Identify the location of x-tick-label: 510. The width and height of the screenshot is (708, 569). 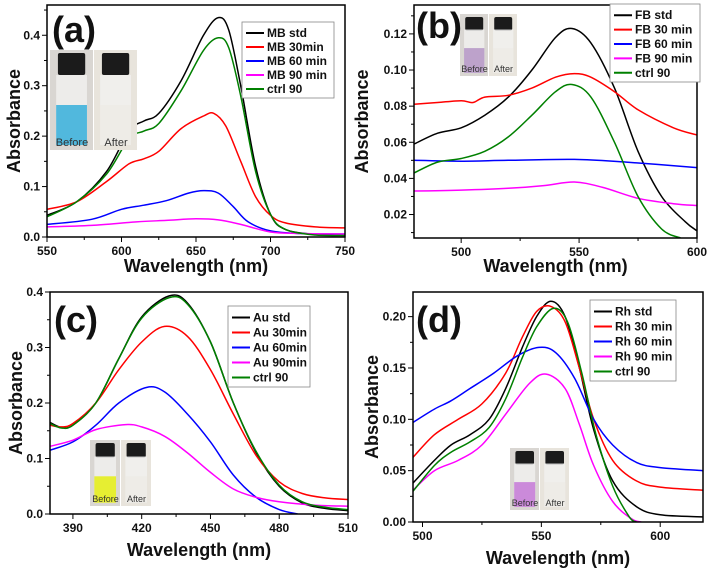
(348, 528).